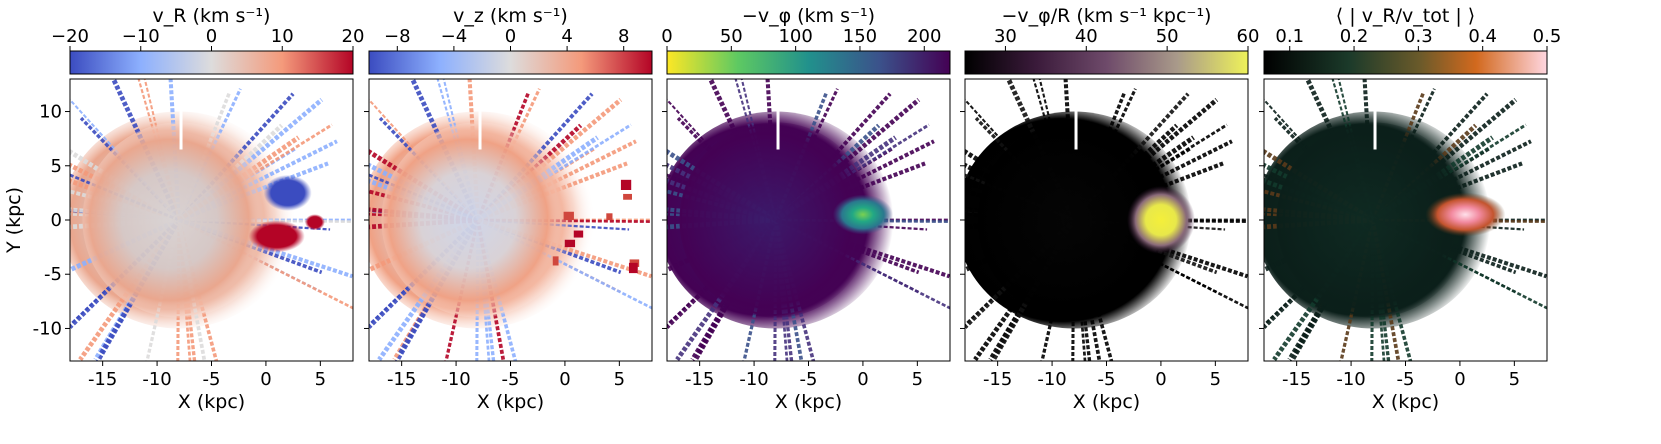 This screenshot has width=1661, height=444. Describe the element at coordinates (795, 36) in the screenshot. I see `colorbar-tick-label: 100` at that location.